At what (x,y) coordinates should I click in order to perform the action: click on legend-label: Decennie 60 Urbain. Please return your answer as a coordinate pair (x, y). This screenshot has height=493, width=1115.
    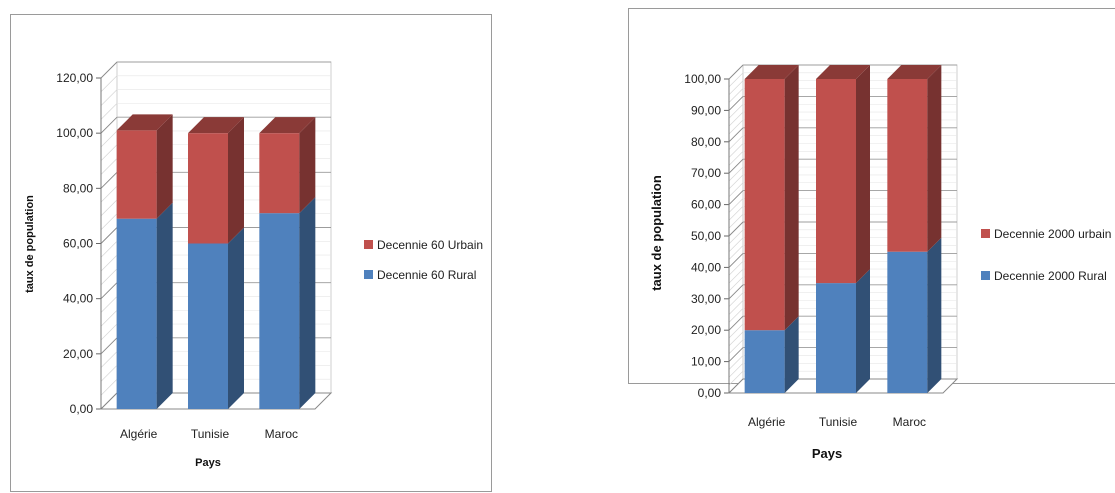
    Looking at the image, I should click on (430, 245).